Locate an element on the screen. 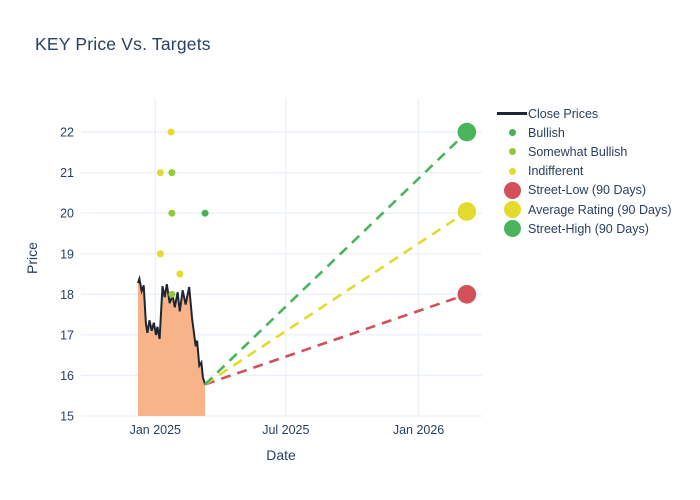  legend-label: Somewhat Bullish is located at coordinates (578, 151).